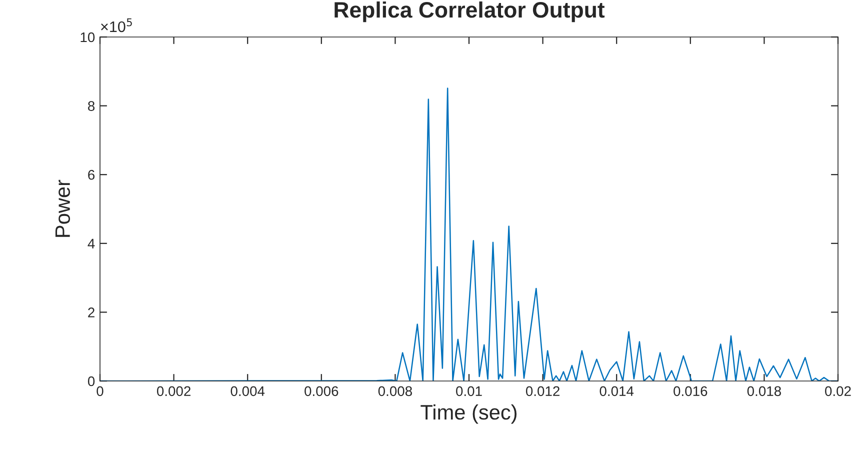  I want to click on x-tick-label: 0.006, so click(321, 391).